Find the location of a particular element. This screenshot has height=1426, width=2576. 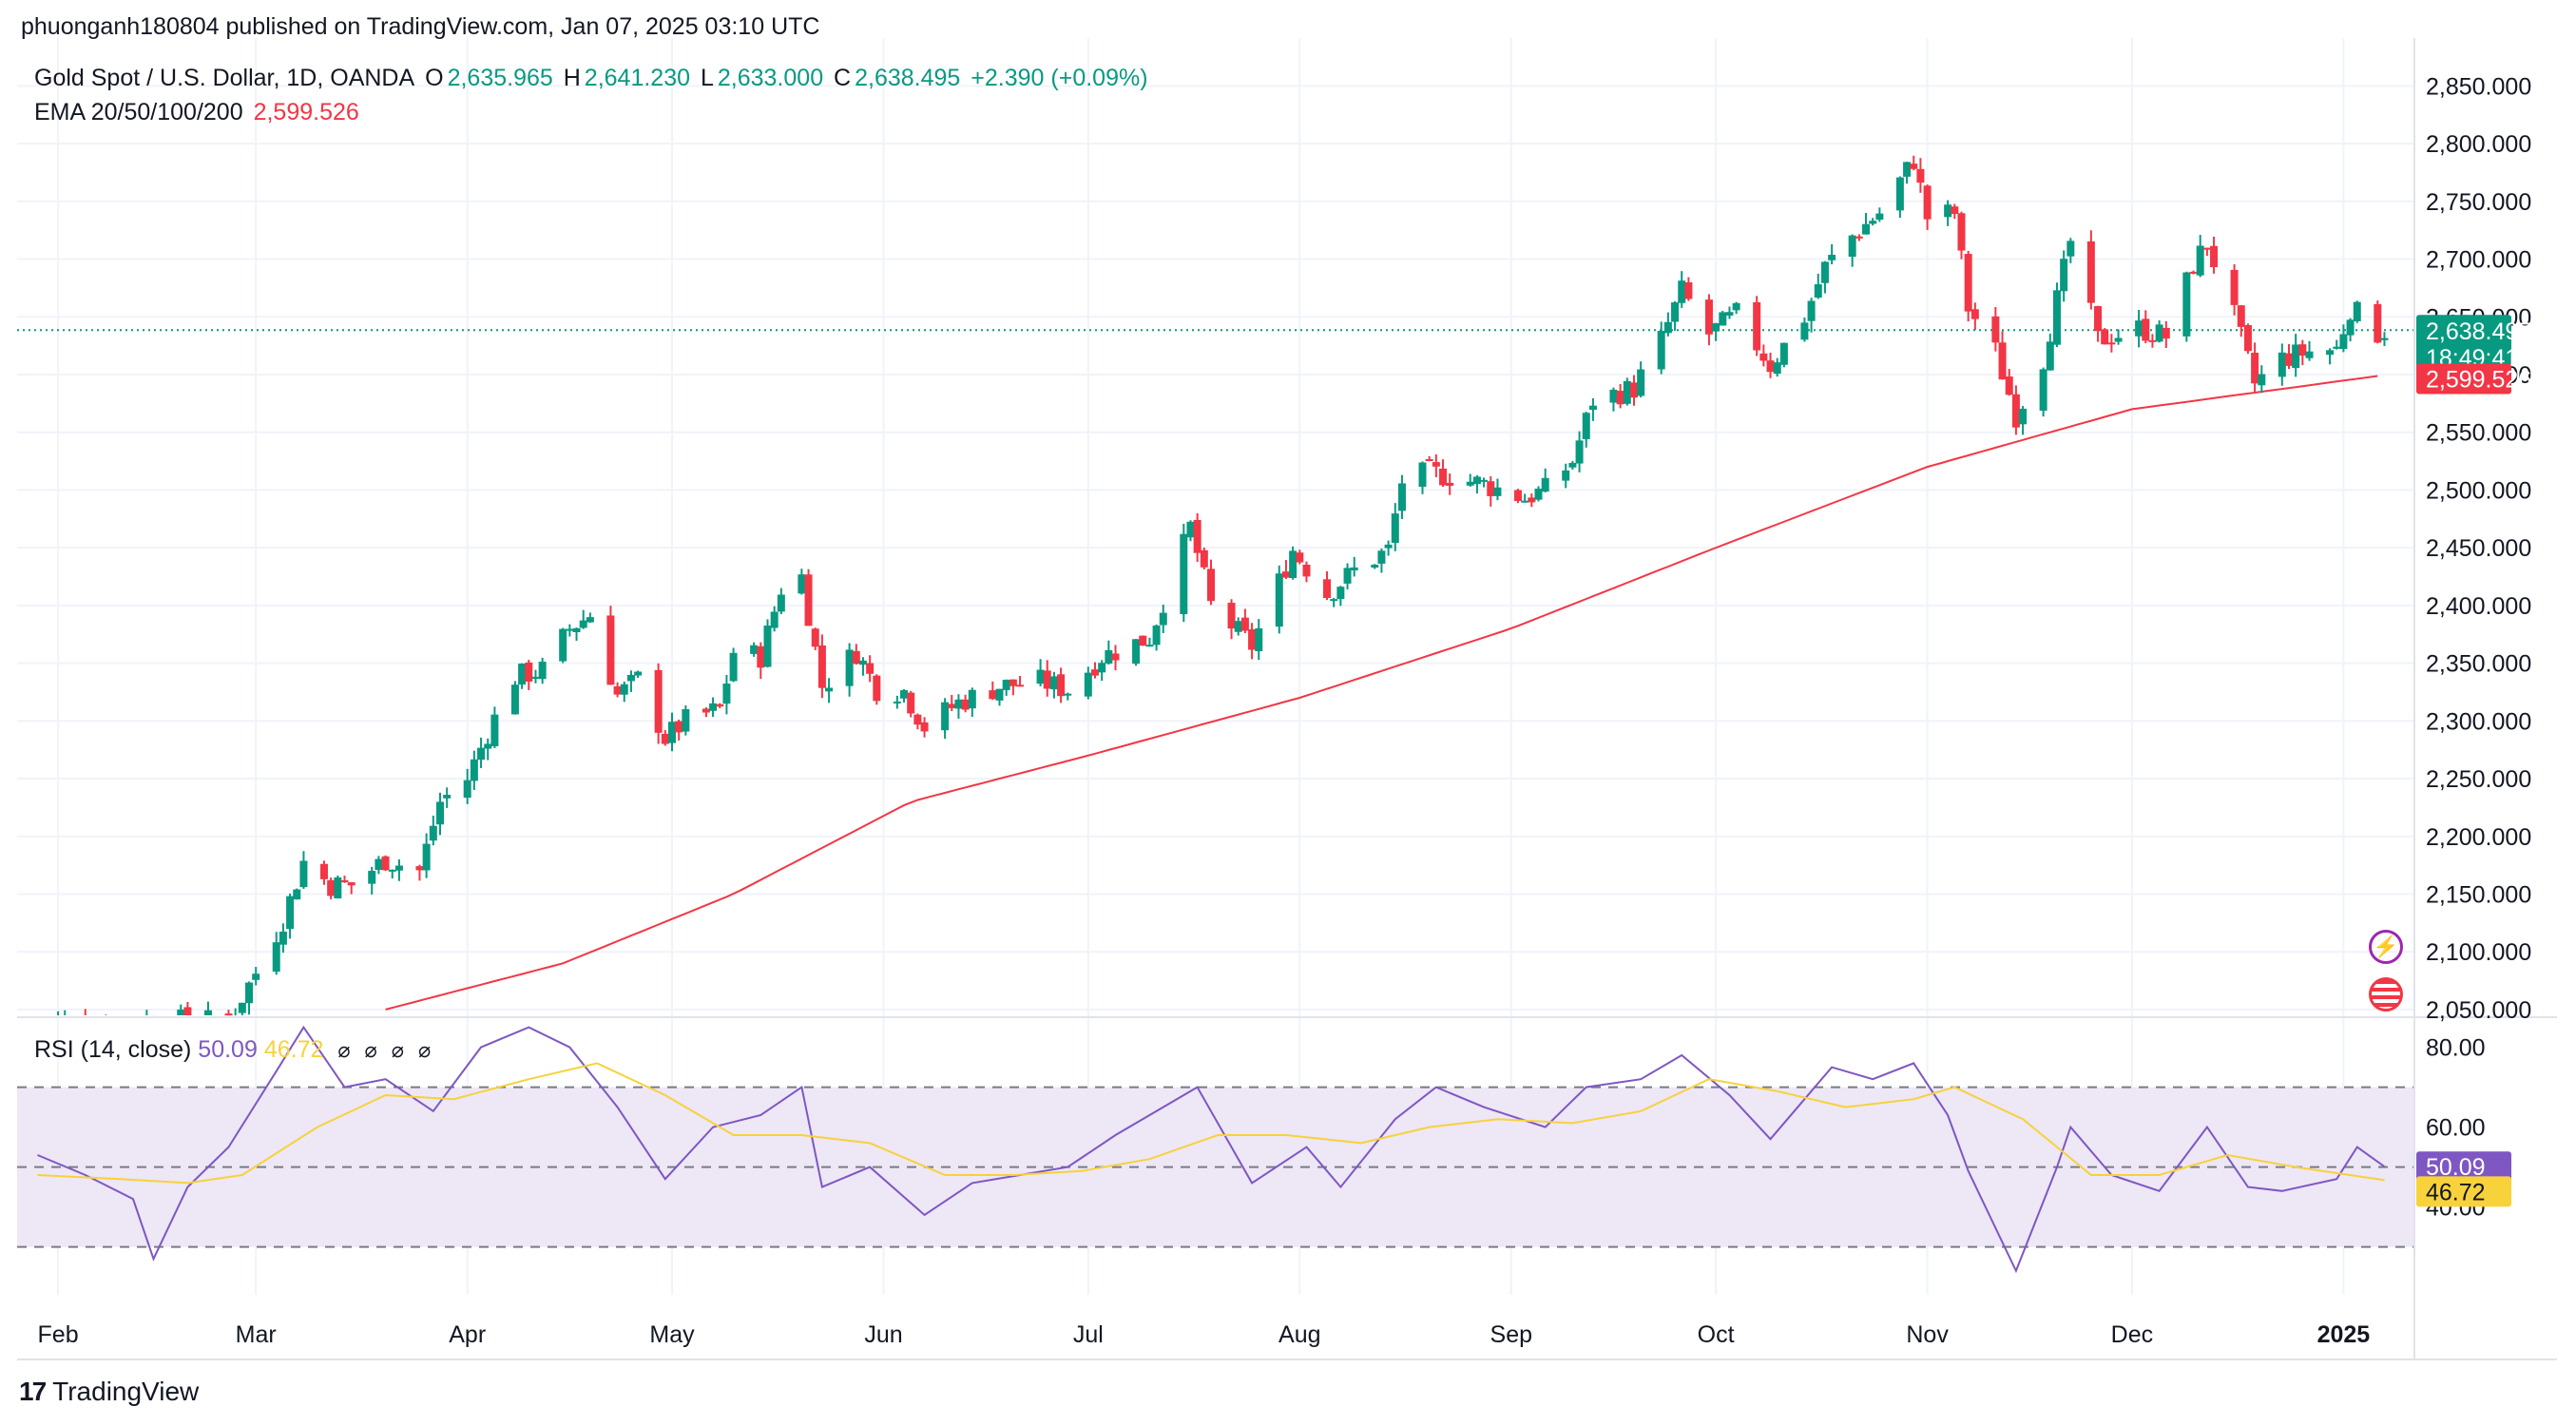

last-price-tag is located at coordinates (2463, 342).